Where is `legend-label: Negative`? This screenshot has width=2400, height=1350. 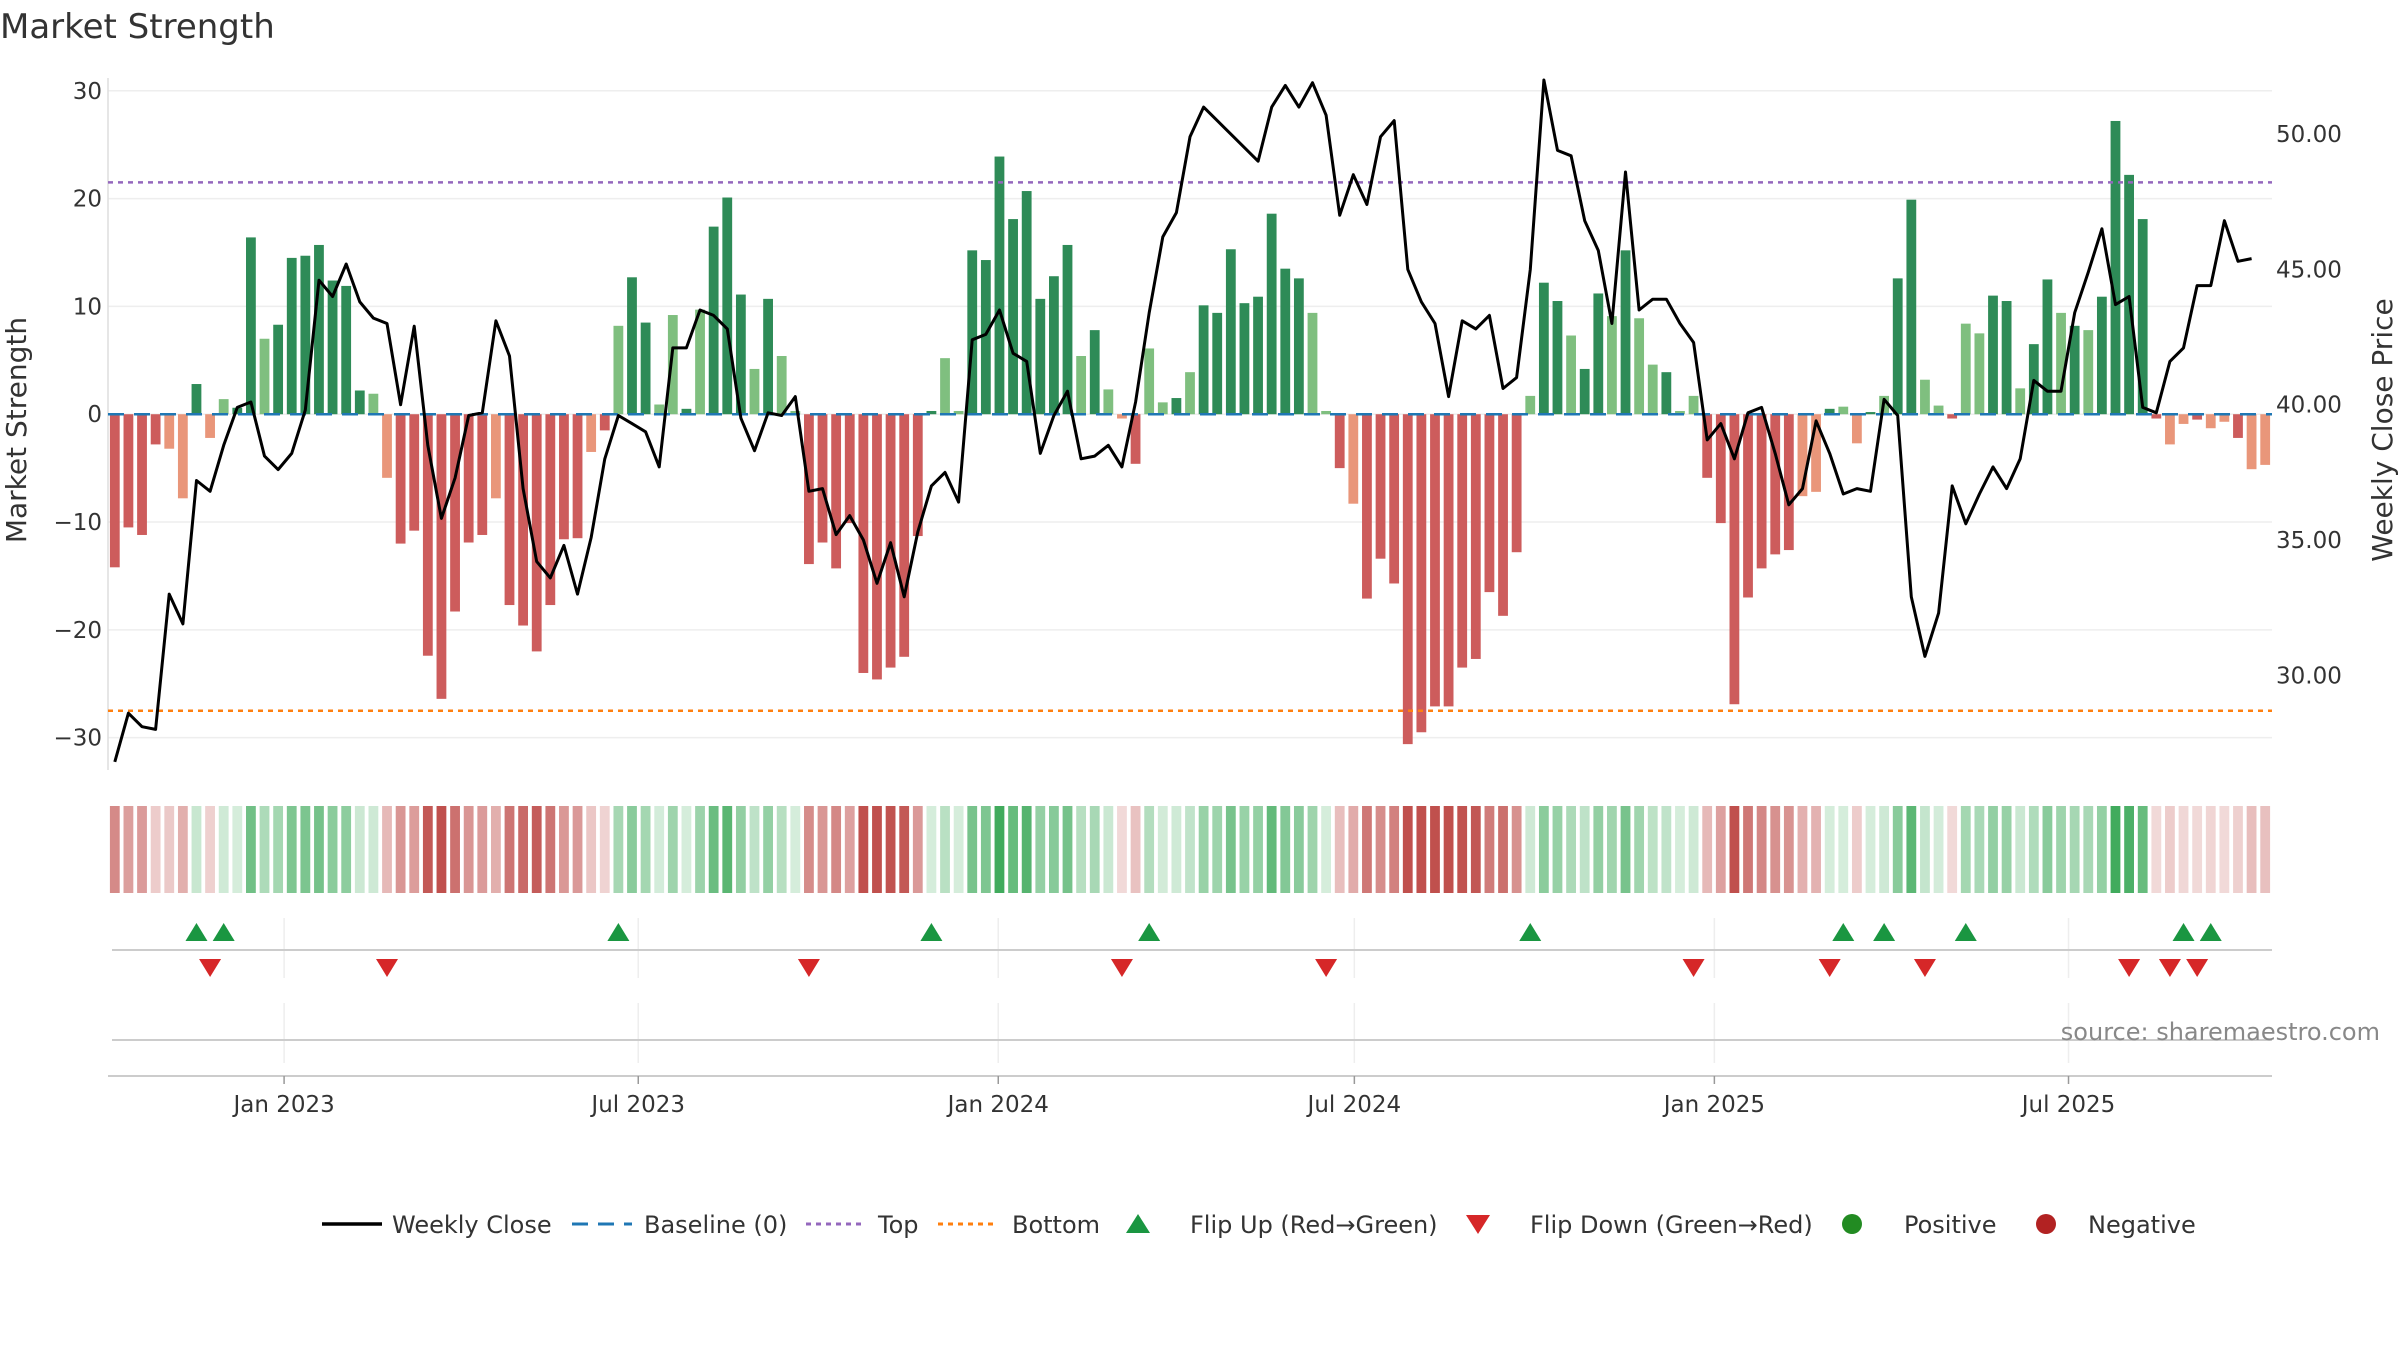 legend-label: Negative is located at coordinates (2142, 1225).